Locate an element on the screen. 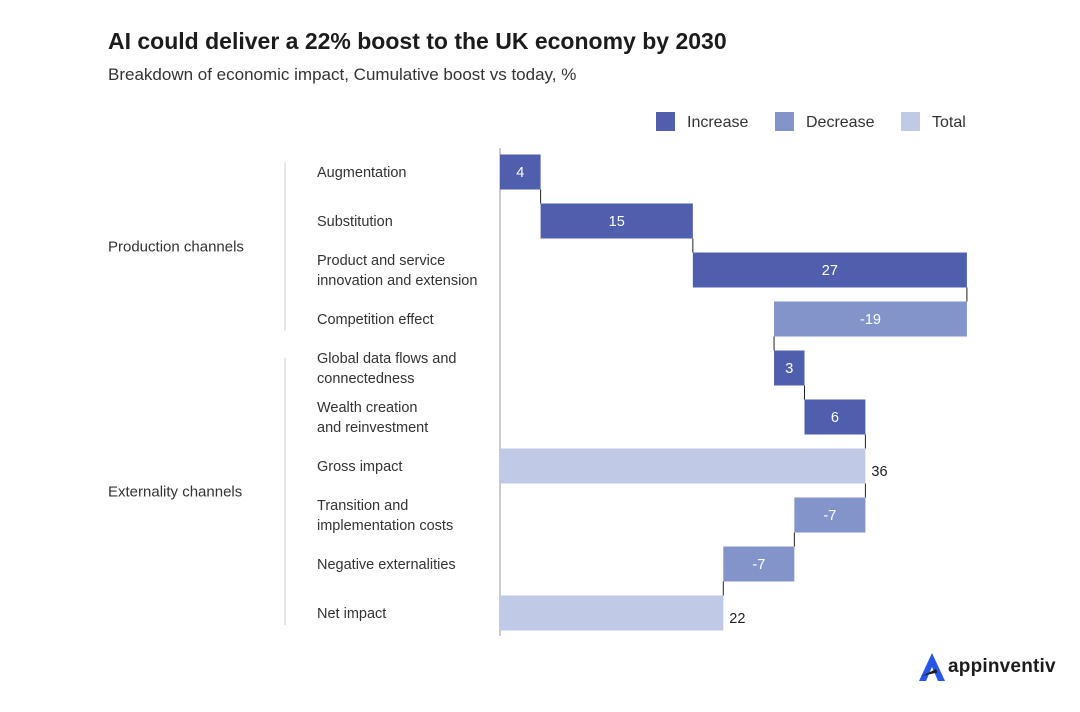 This screenshot has height=712, width=1080. brand-logo: appinventiv is located at coordinates (987, 667).